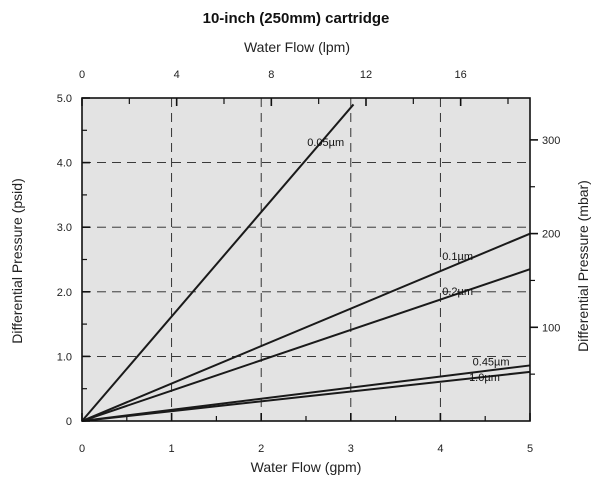 The image size is (599, 481). I want to click on series-label: 0.05µm, so click(325, 143).